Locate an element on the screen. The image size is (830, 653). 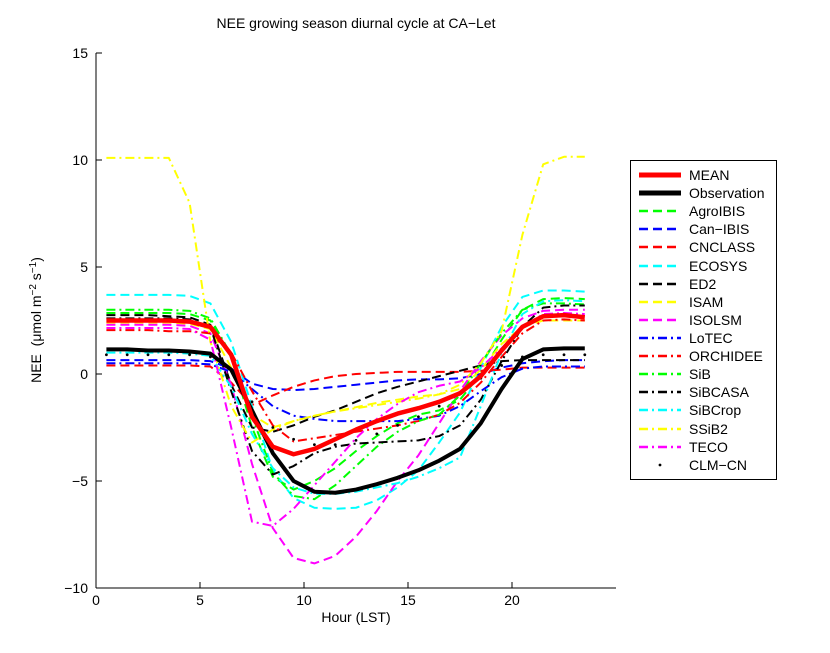
legend-item-Can−IBIS: Can−IBIS is located at coordinates (703, 229).